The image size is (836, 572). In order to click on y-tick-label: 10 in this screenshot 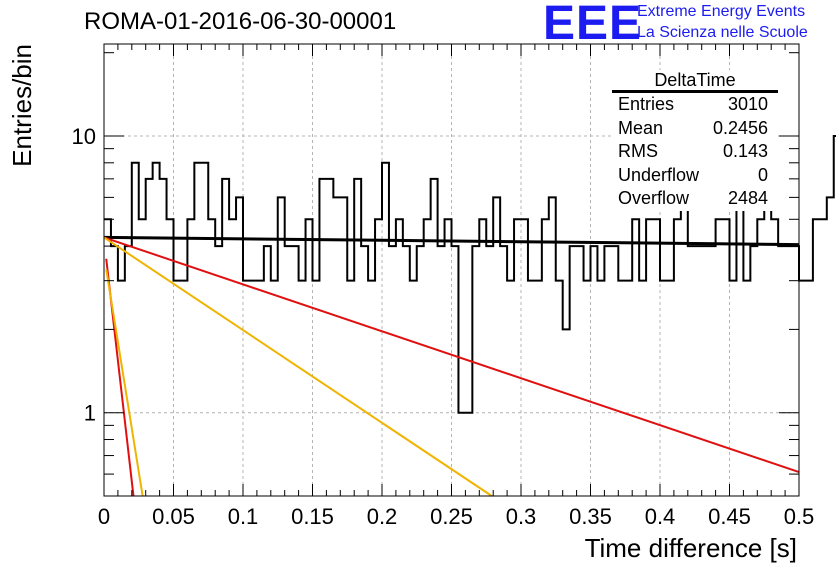, I will do `click(84, 136)`.